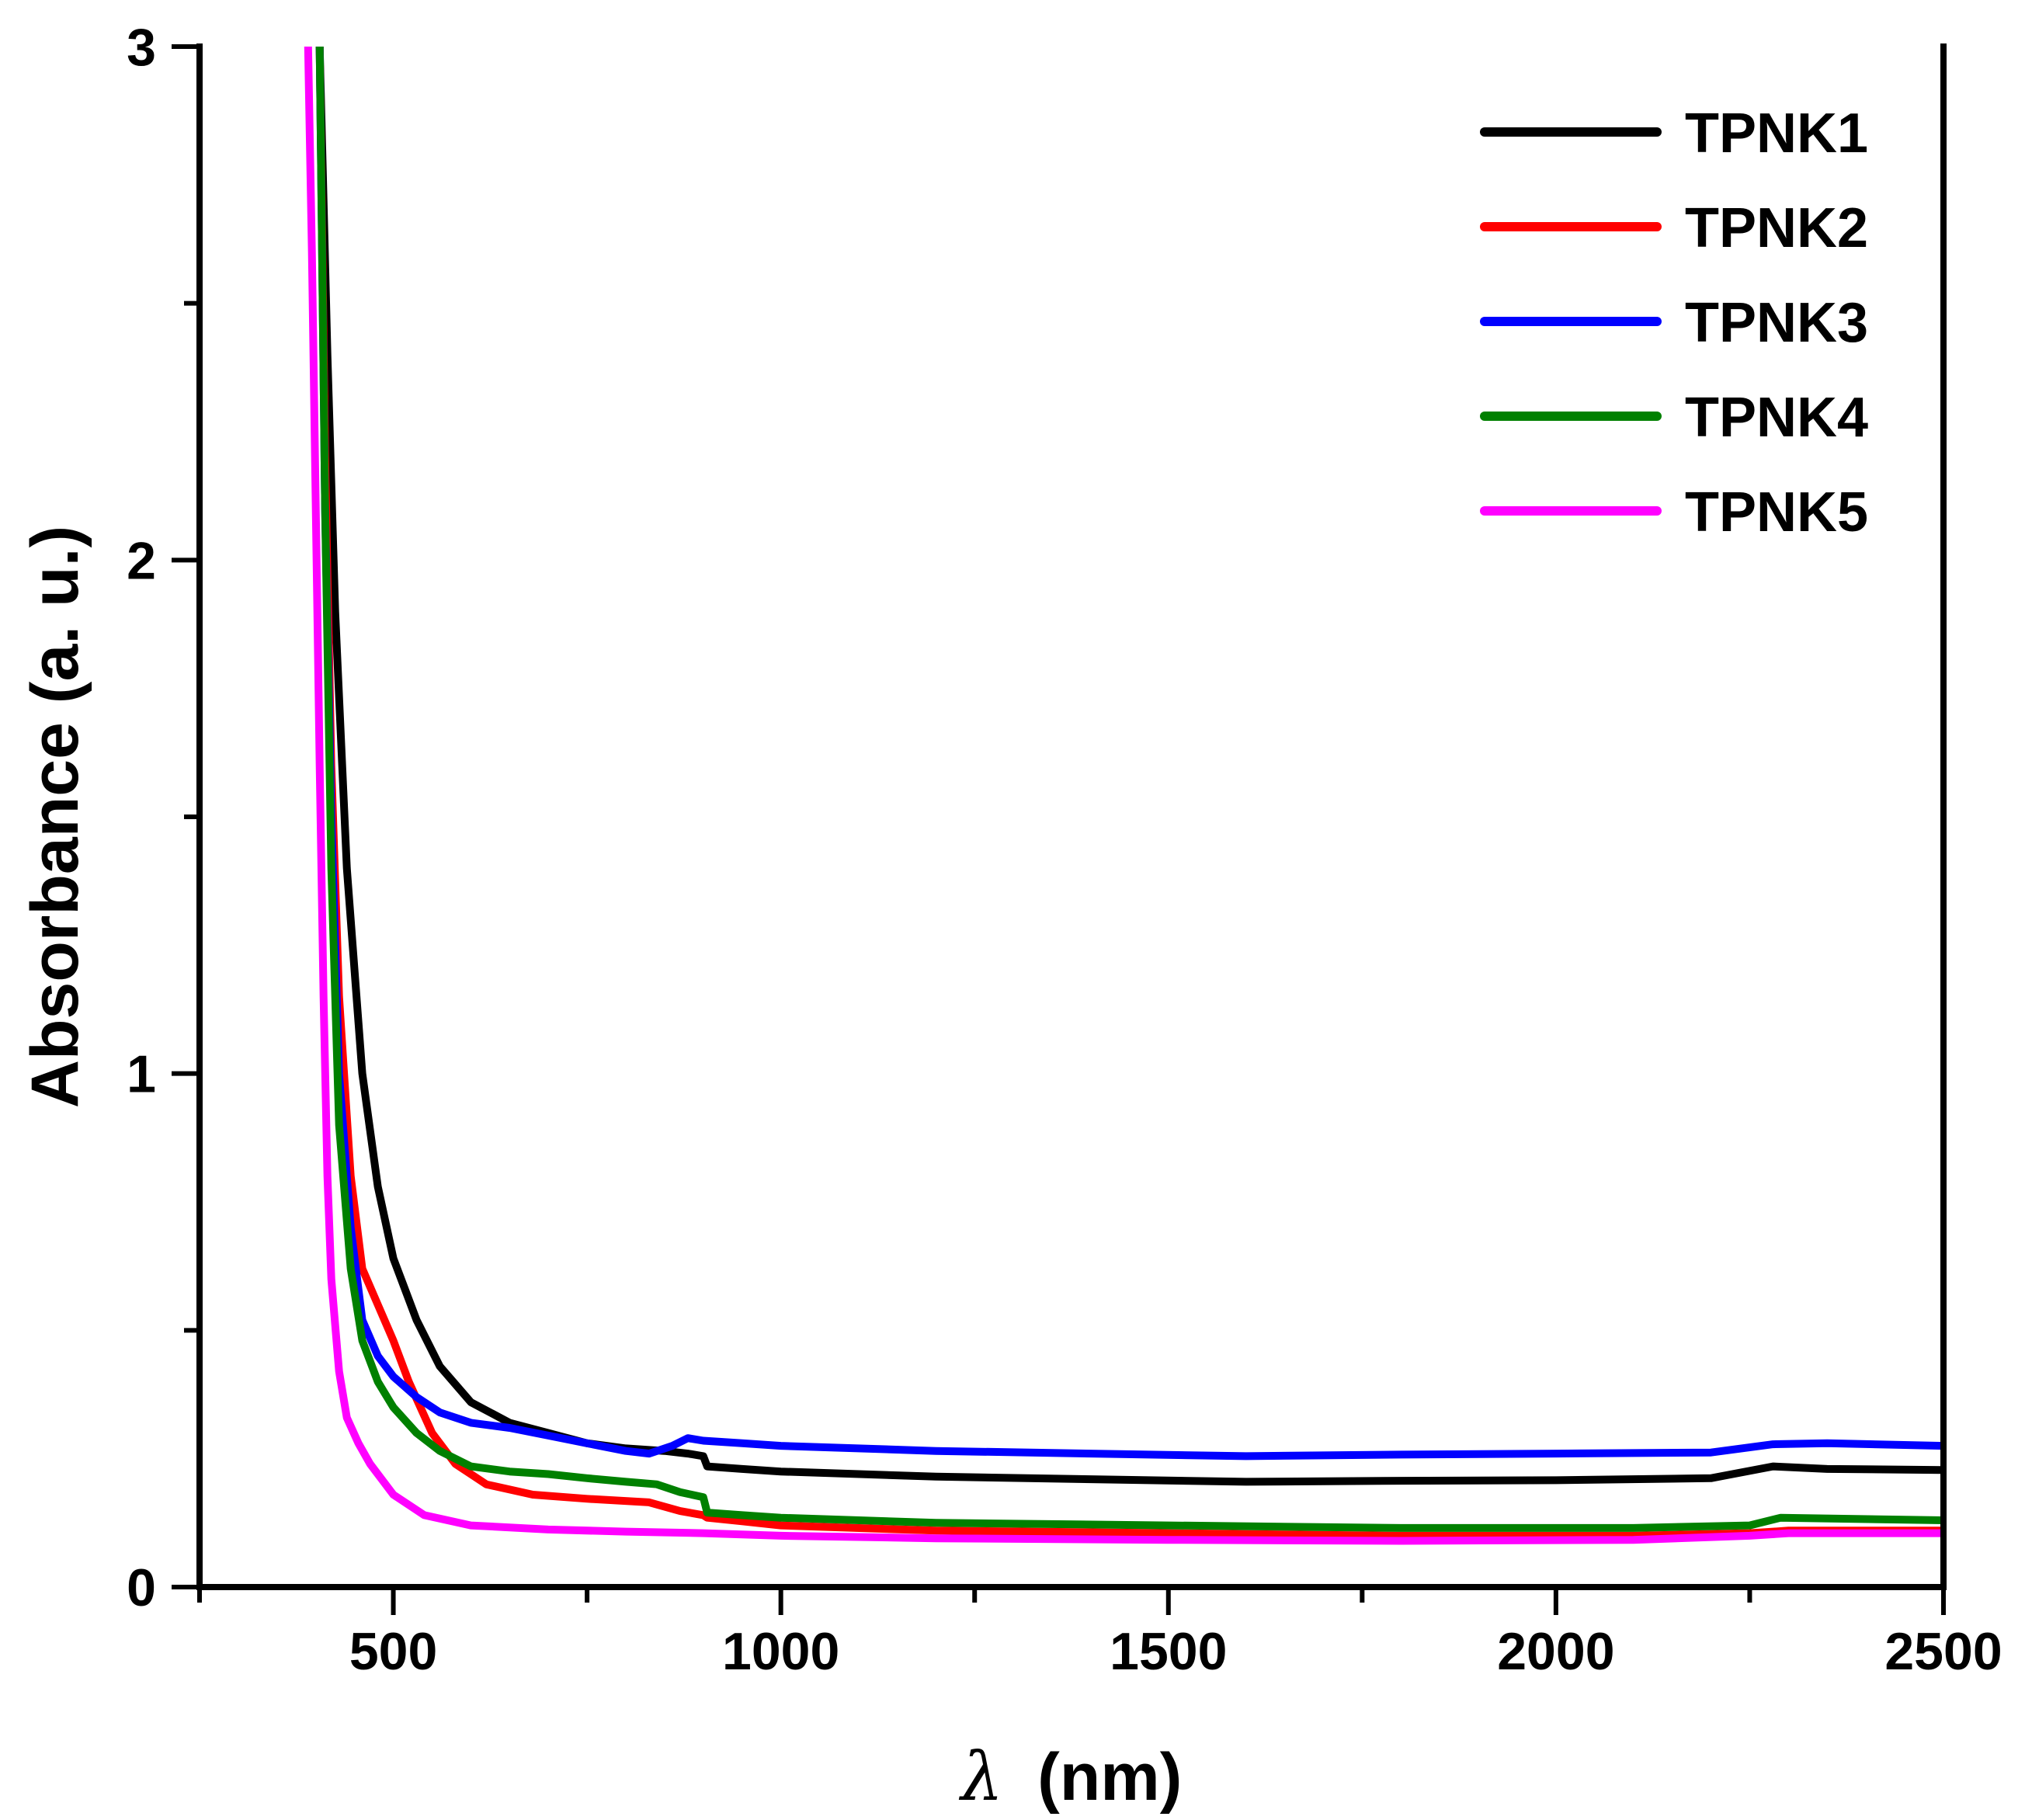  What do you see at coordinates (1556, 1652) in the screenshot?
I see `x-tick-label: 2000` at bounding box center [1556, 1652].